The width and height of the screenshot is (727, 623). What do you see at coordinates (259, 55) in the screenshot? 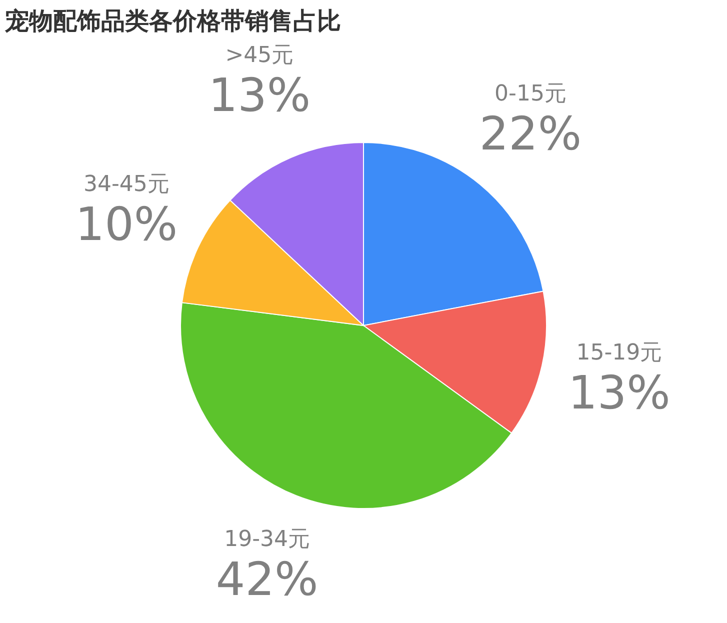
I see `slice-label: >45元` at bounding box center [259, 55].